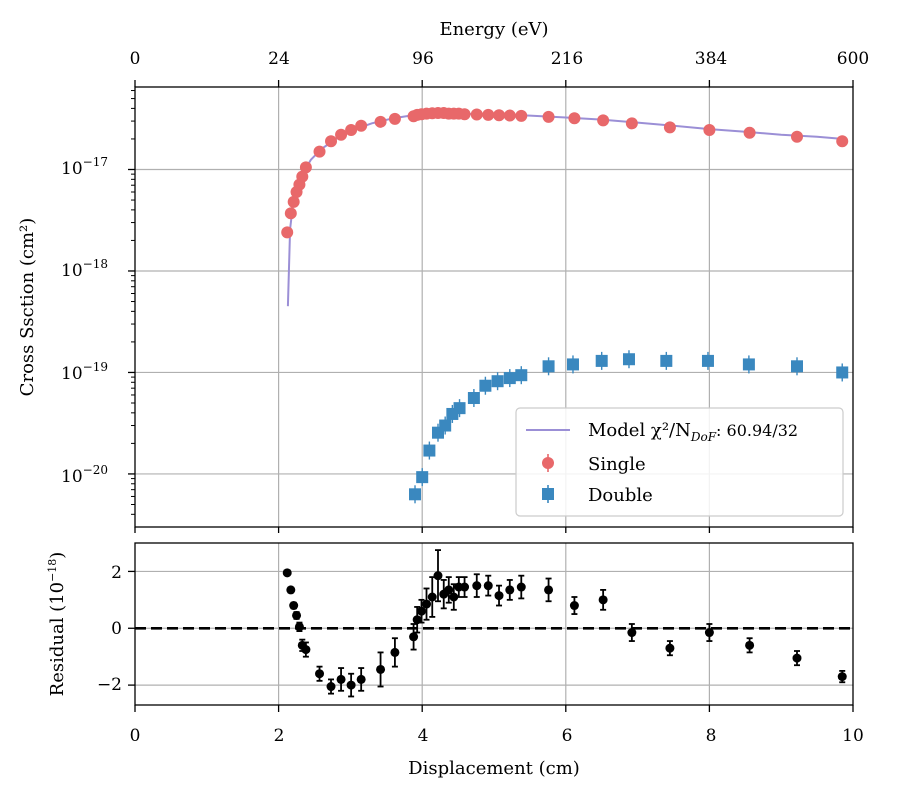 This screenshot has height=800, width=900. I want to click on residual-marks, so click(564, 623).